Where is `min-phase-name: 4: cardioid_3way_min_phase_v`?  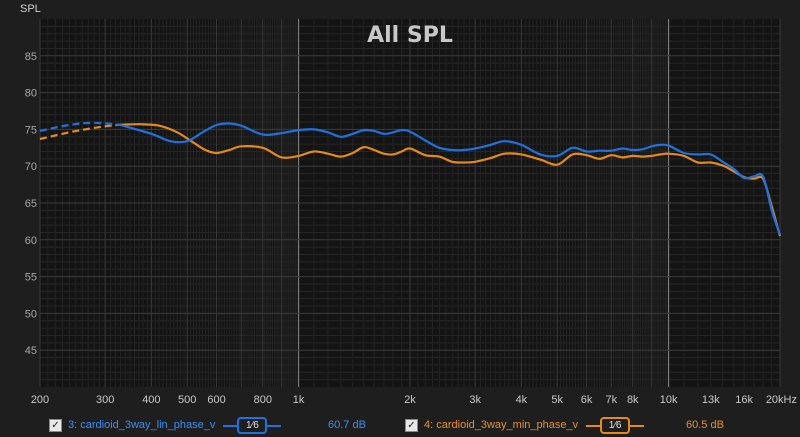
min-phase-name: 4: cardioid_3way_min_phase_v is located at coordinates (501, 425).